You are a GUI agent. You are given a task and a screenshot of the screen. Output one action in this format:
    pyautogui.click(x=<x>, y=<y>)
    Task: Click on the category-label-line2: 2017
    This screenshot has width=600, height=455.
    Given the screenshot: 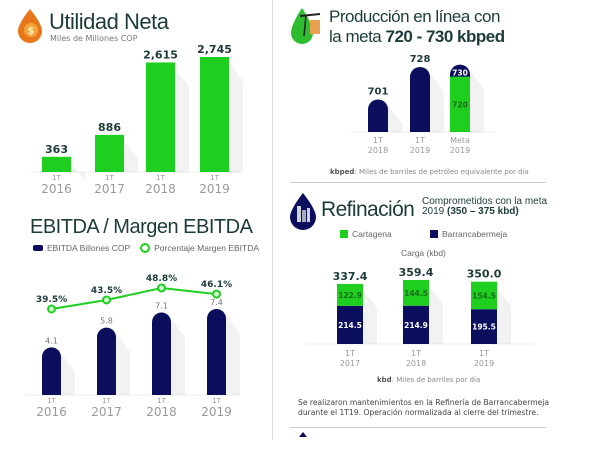 What is the action you would take?
    pyautogui.click(x=350, y=363)
    